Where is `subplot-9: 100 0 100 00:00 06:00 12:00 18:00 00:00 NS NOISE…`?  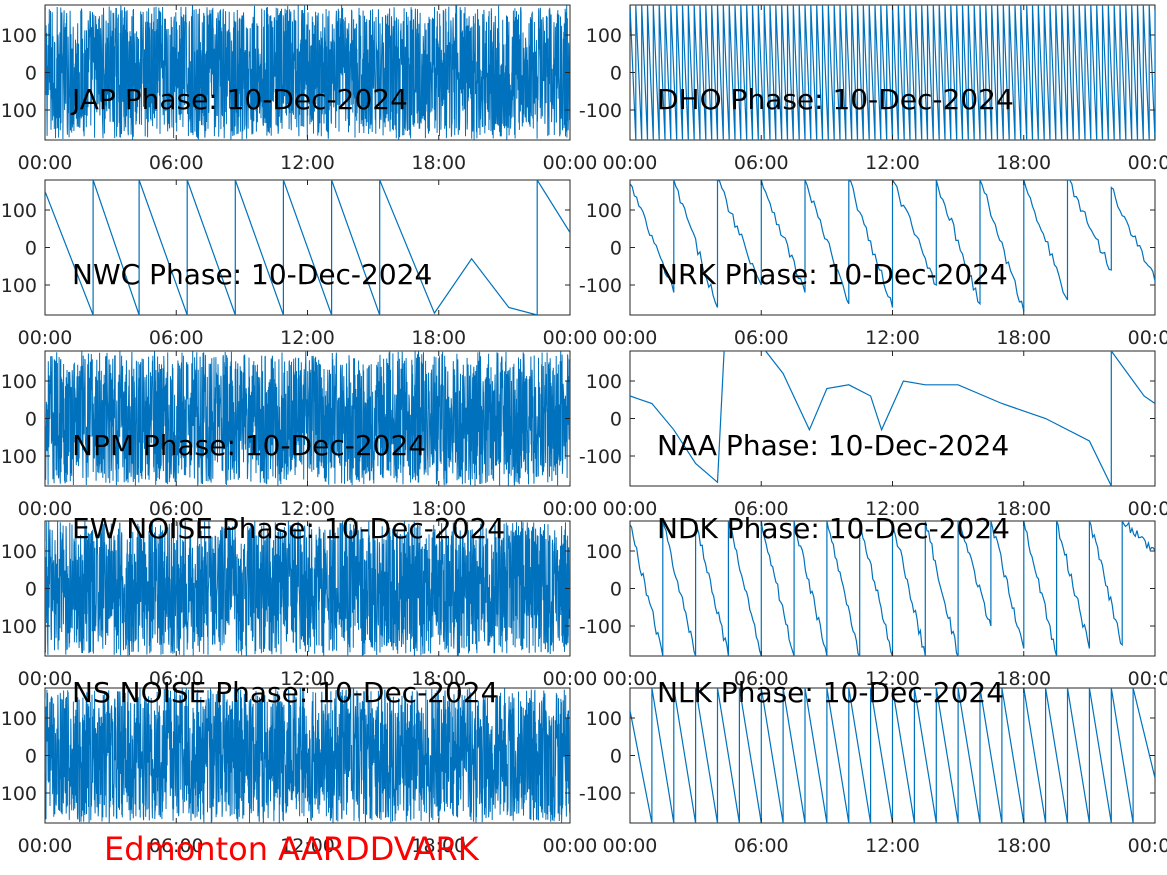
subplot-9: 100 0 100 00:00 06:00 12:00 18:00 00:00 NS NOISE… is located at coordinates (299, 766).